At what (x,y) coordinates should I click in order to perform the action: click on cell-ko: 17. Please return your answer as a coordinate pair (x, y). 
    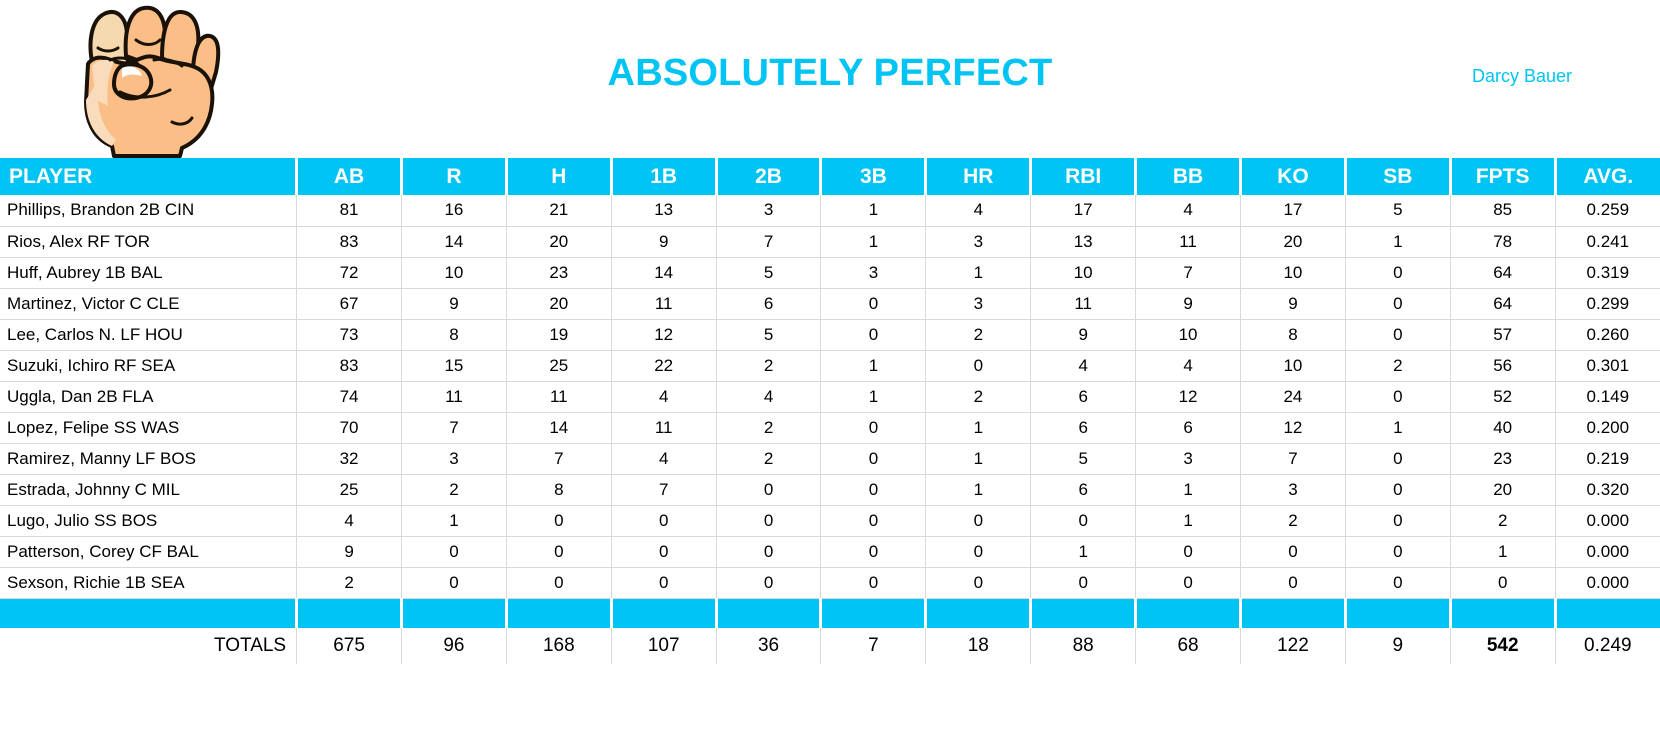
    Looking at the image, I should click on (1293, 211).